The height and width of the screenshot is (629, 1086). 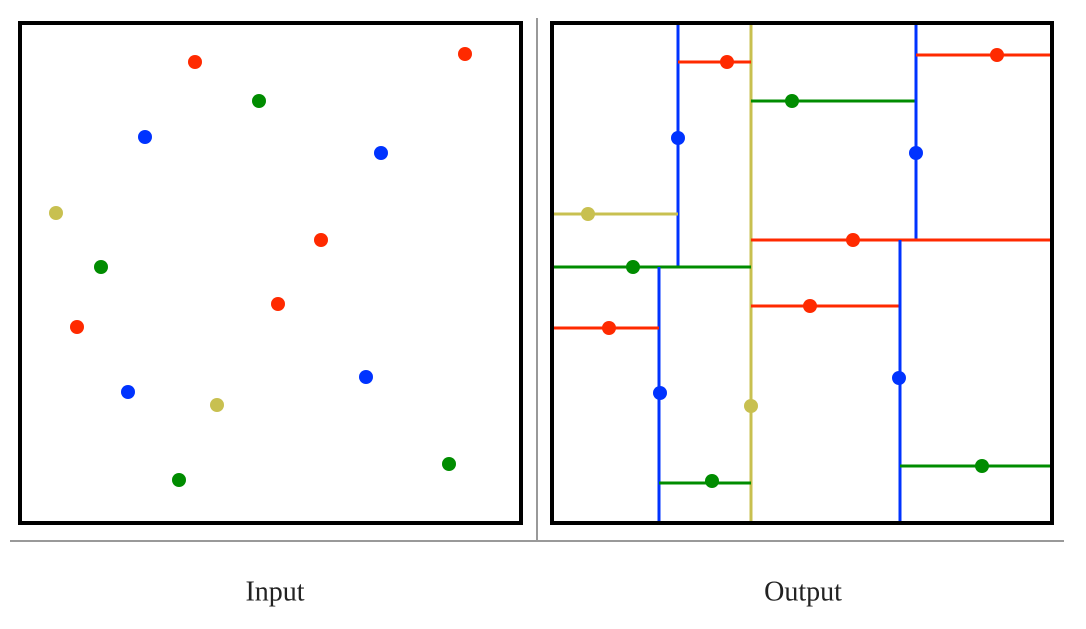 I want to click on panel-label: Input, so click(x=274, y=591).